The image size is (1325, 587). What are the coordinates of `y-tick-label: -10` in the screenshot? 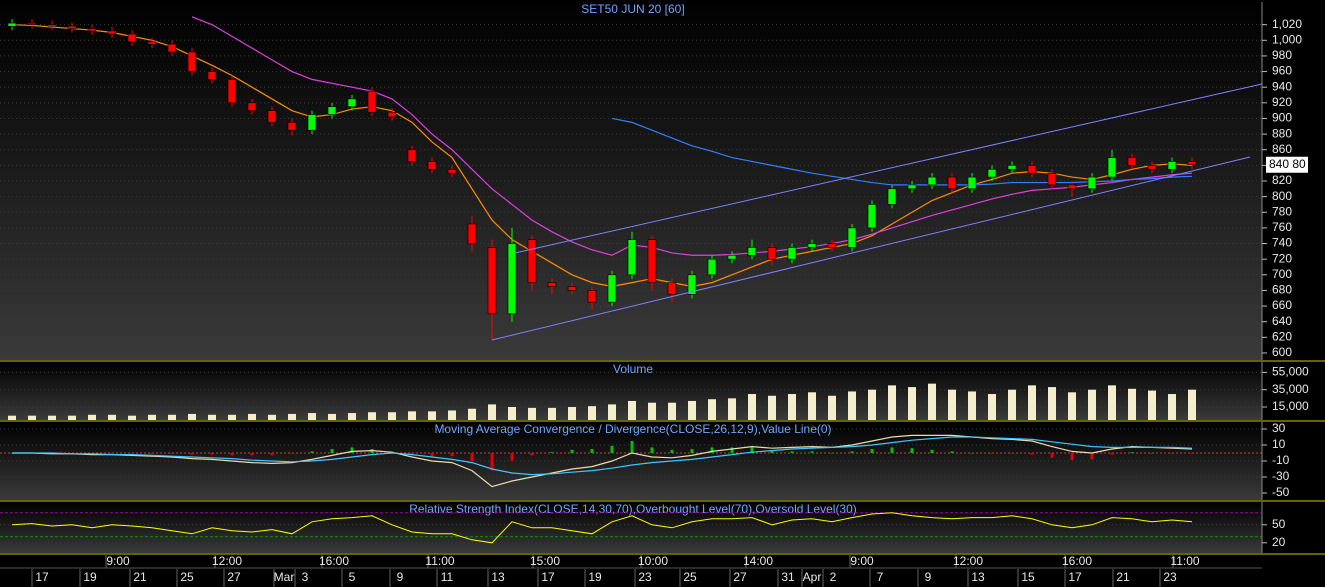 It's located at (1281, 460).